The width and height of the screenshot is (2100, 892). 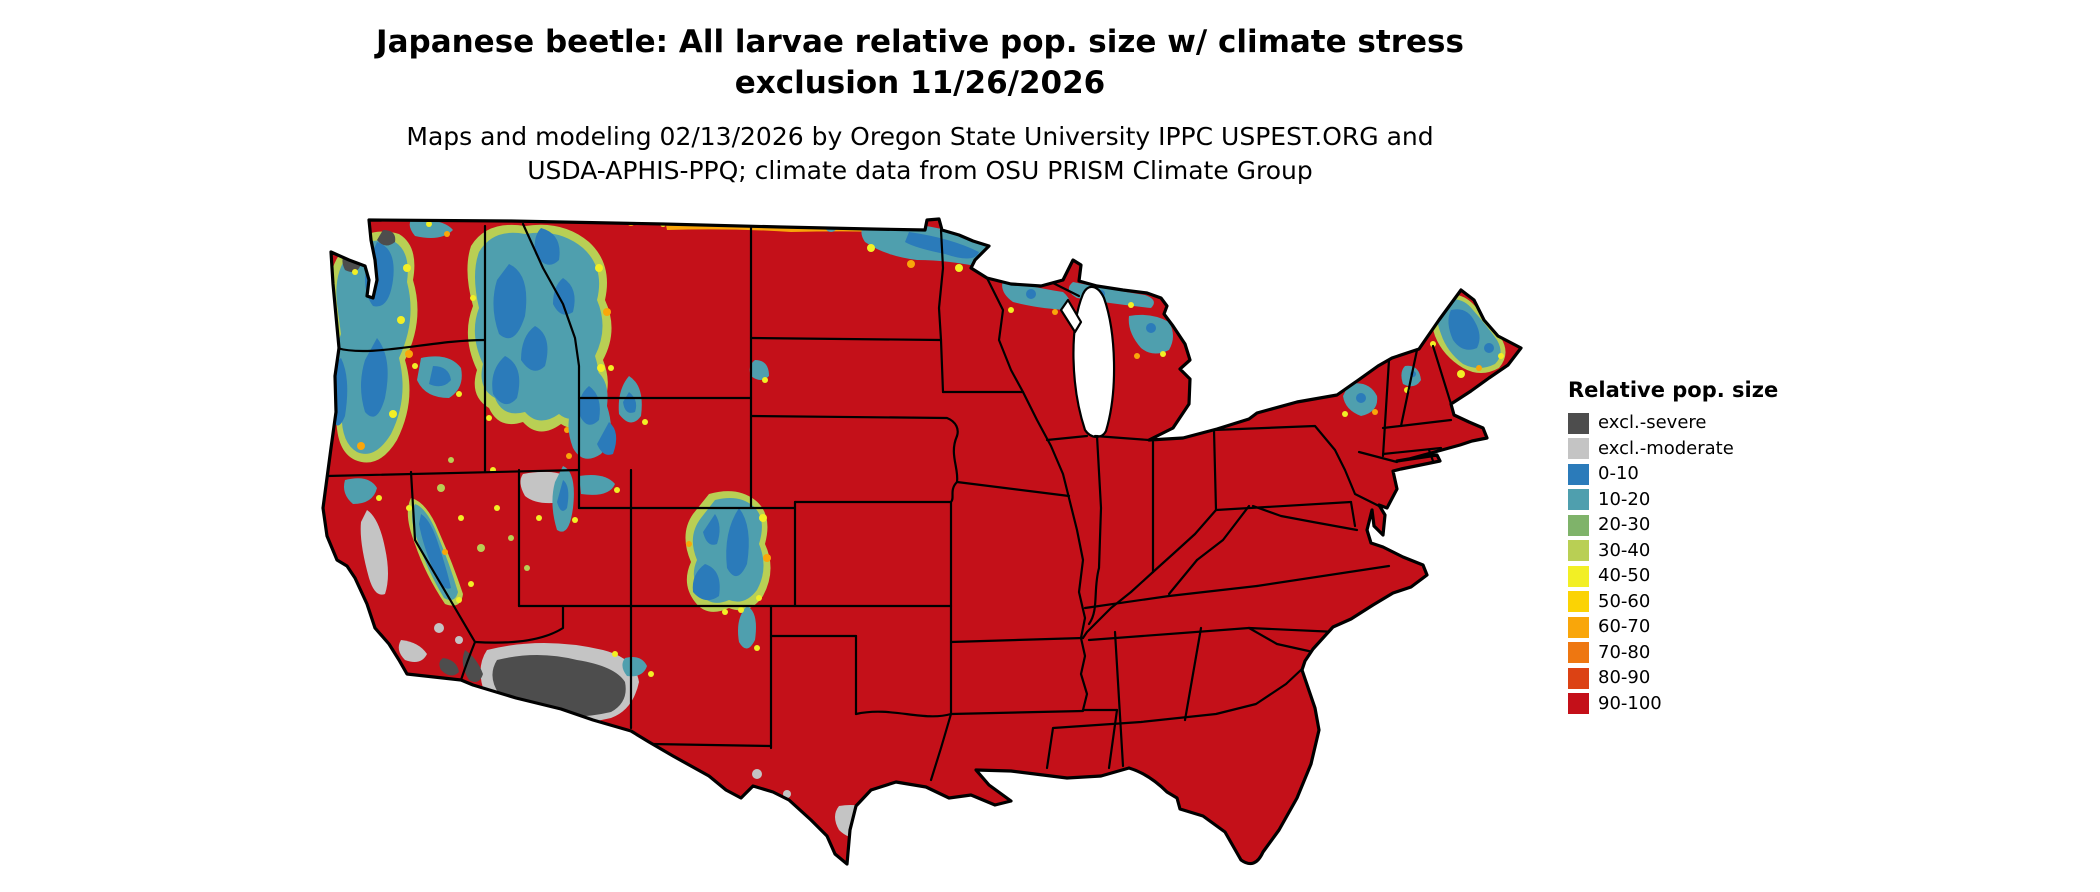 What do you see at coordinates (1624, 499) in the screenshot?
I see `legend-label: 10-20` at bounding box center [1624, 499].